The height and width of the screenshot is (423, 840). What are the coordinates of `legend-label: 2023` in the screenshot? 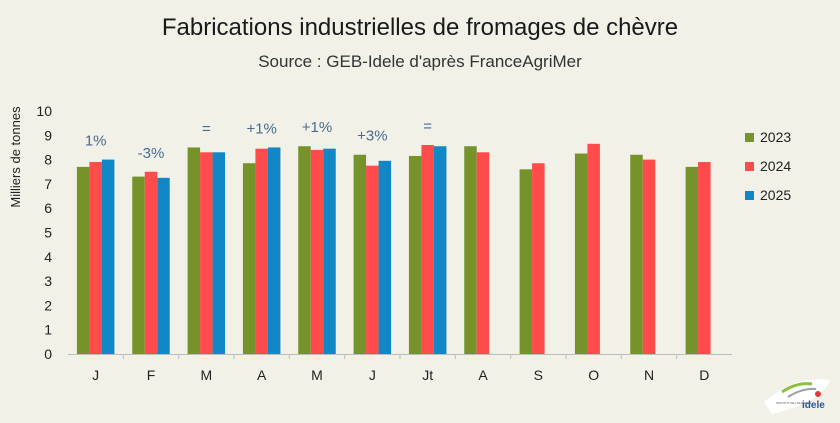 It's located at (775, 137).